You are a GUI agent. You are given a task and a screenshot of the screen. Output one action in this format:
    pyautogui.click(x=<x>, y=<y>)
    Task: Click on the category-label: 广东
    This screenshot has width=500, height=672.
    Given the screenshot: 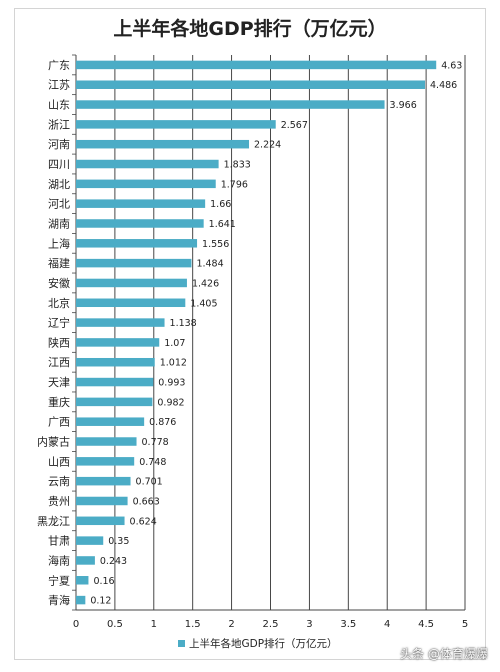 What is the action you would take?
    pyautogui.click(x=59, y=65)
    